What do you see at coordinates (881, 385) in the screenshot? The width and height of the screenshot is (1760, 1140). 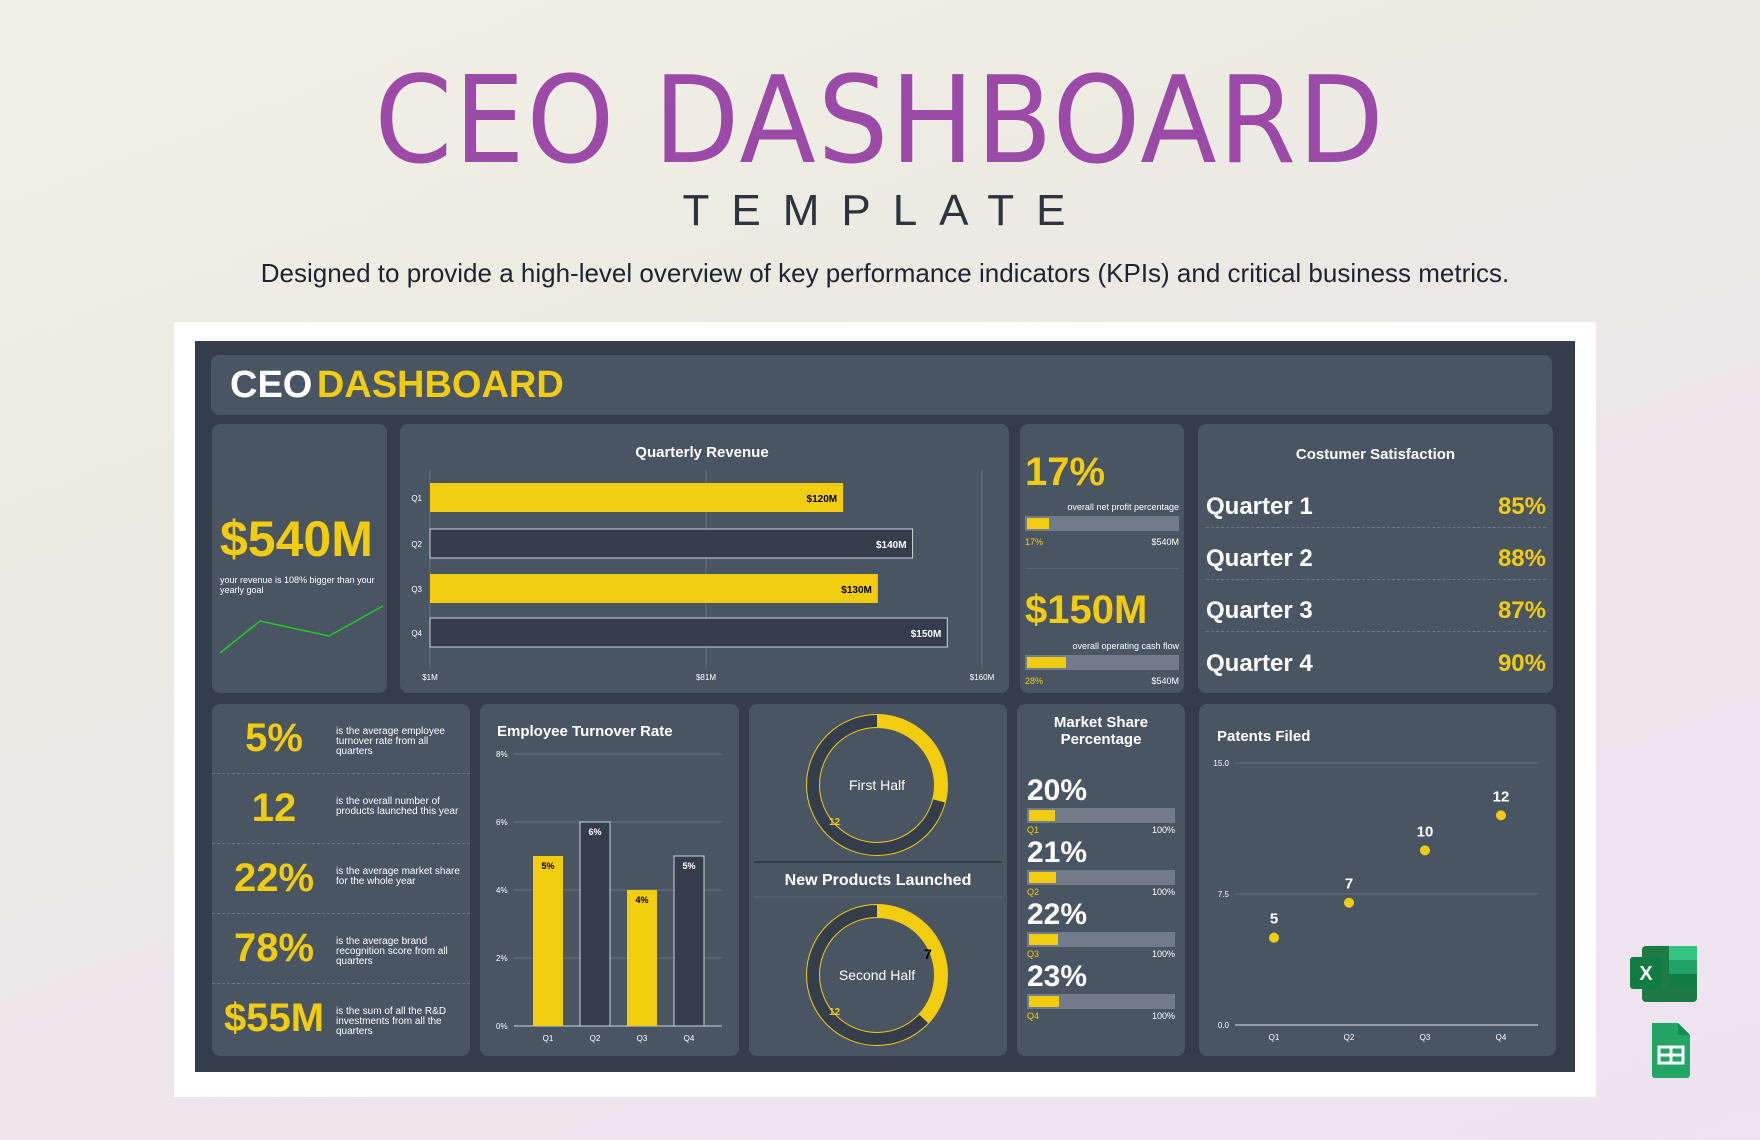 I see `dashboard-header: CEO DASHBOARD` at bounding box center [881, 385].